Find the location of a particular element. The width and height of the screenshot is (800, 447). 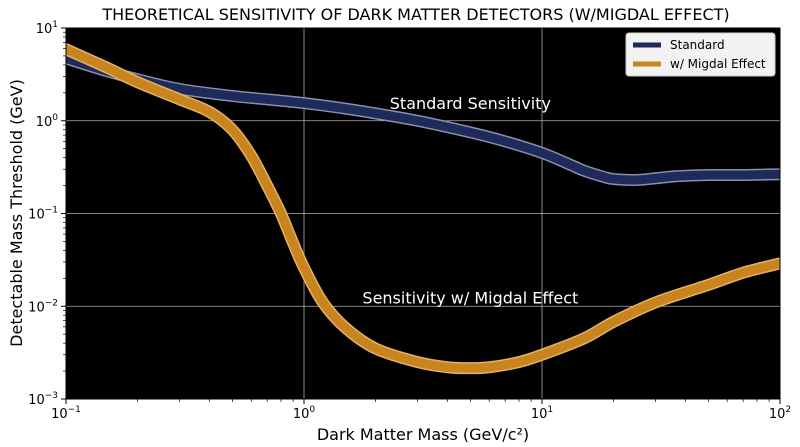

x-tick-label: 10⁰ is located at coordinates (304, 413).